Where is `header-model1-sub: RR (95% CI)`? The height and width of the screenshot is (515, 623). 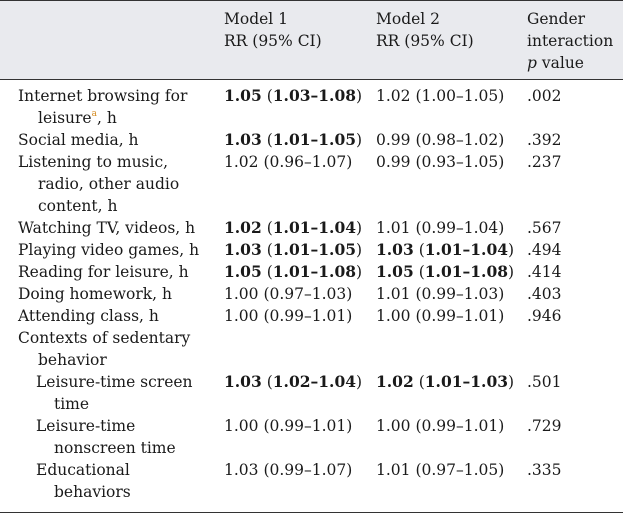
header-model1-sub: RR (95% CI) is located at coordinates (273, 41).